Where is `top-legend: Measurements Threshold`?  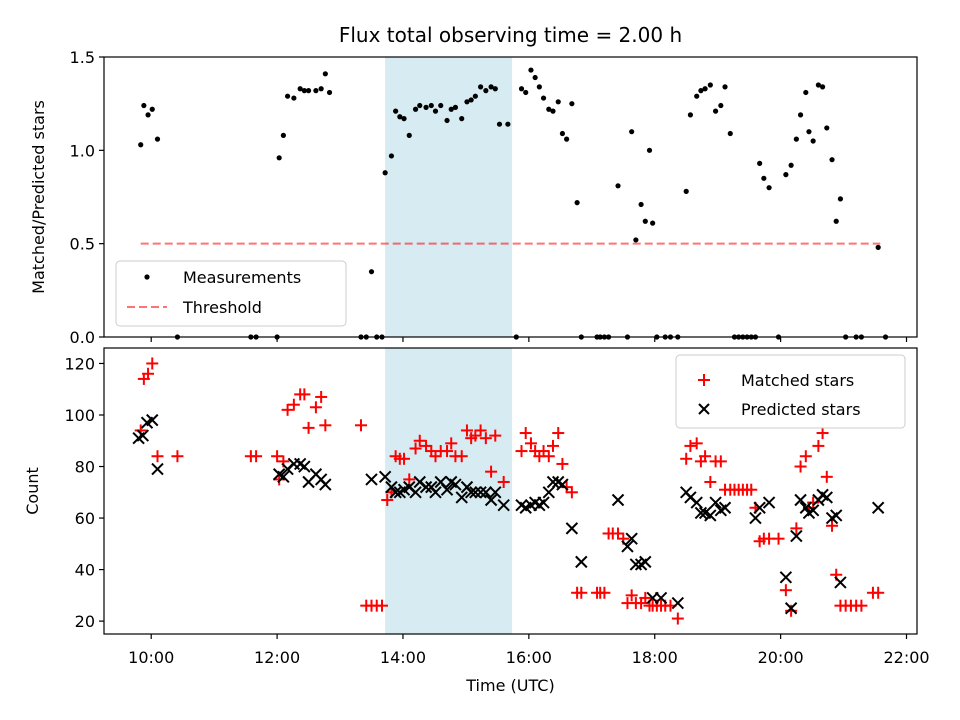 top-legend: Measurements Threshold is located at coordinates (231, 293).